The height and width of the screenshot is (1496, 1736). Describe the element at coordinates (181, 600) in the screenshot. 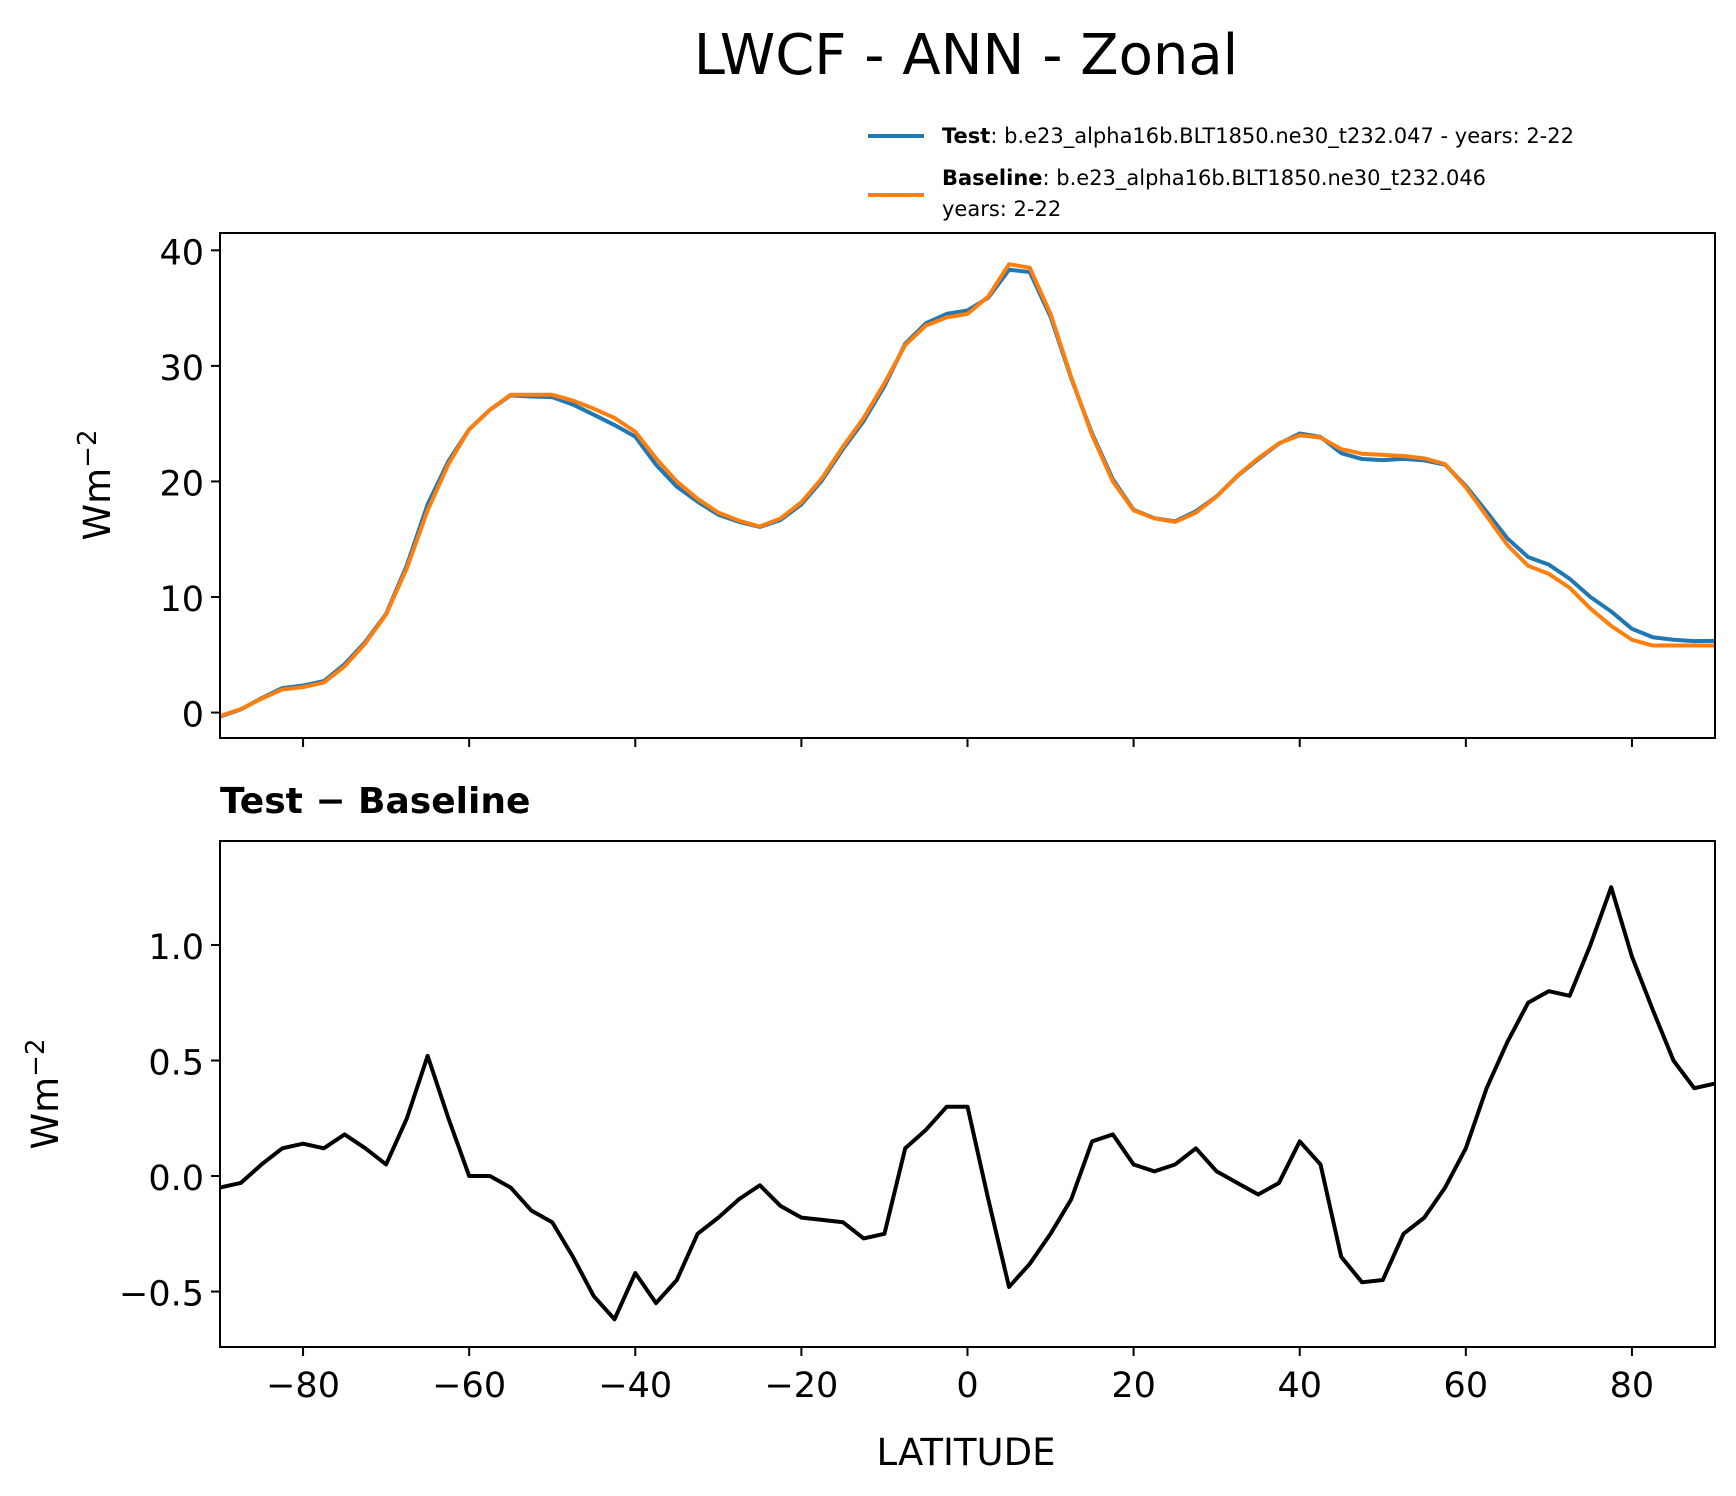

I see `y-tick-label: 10` at that location.